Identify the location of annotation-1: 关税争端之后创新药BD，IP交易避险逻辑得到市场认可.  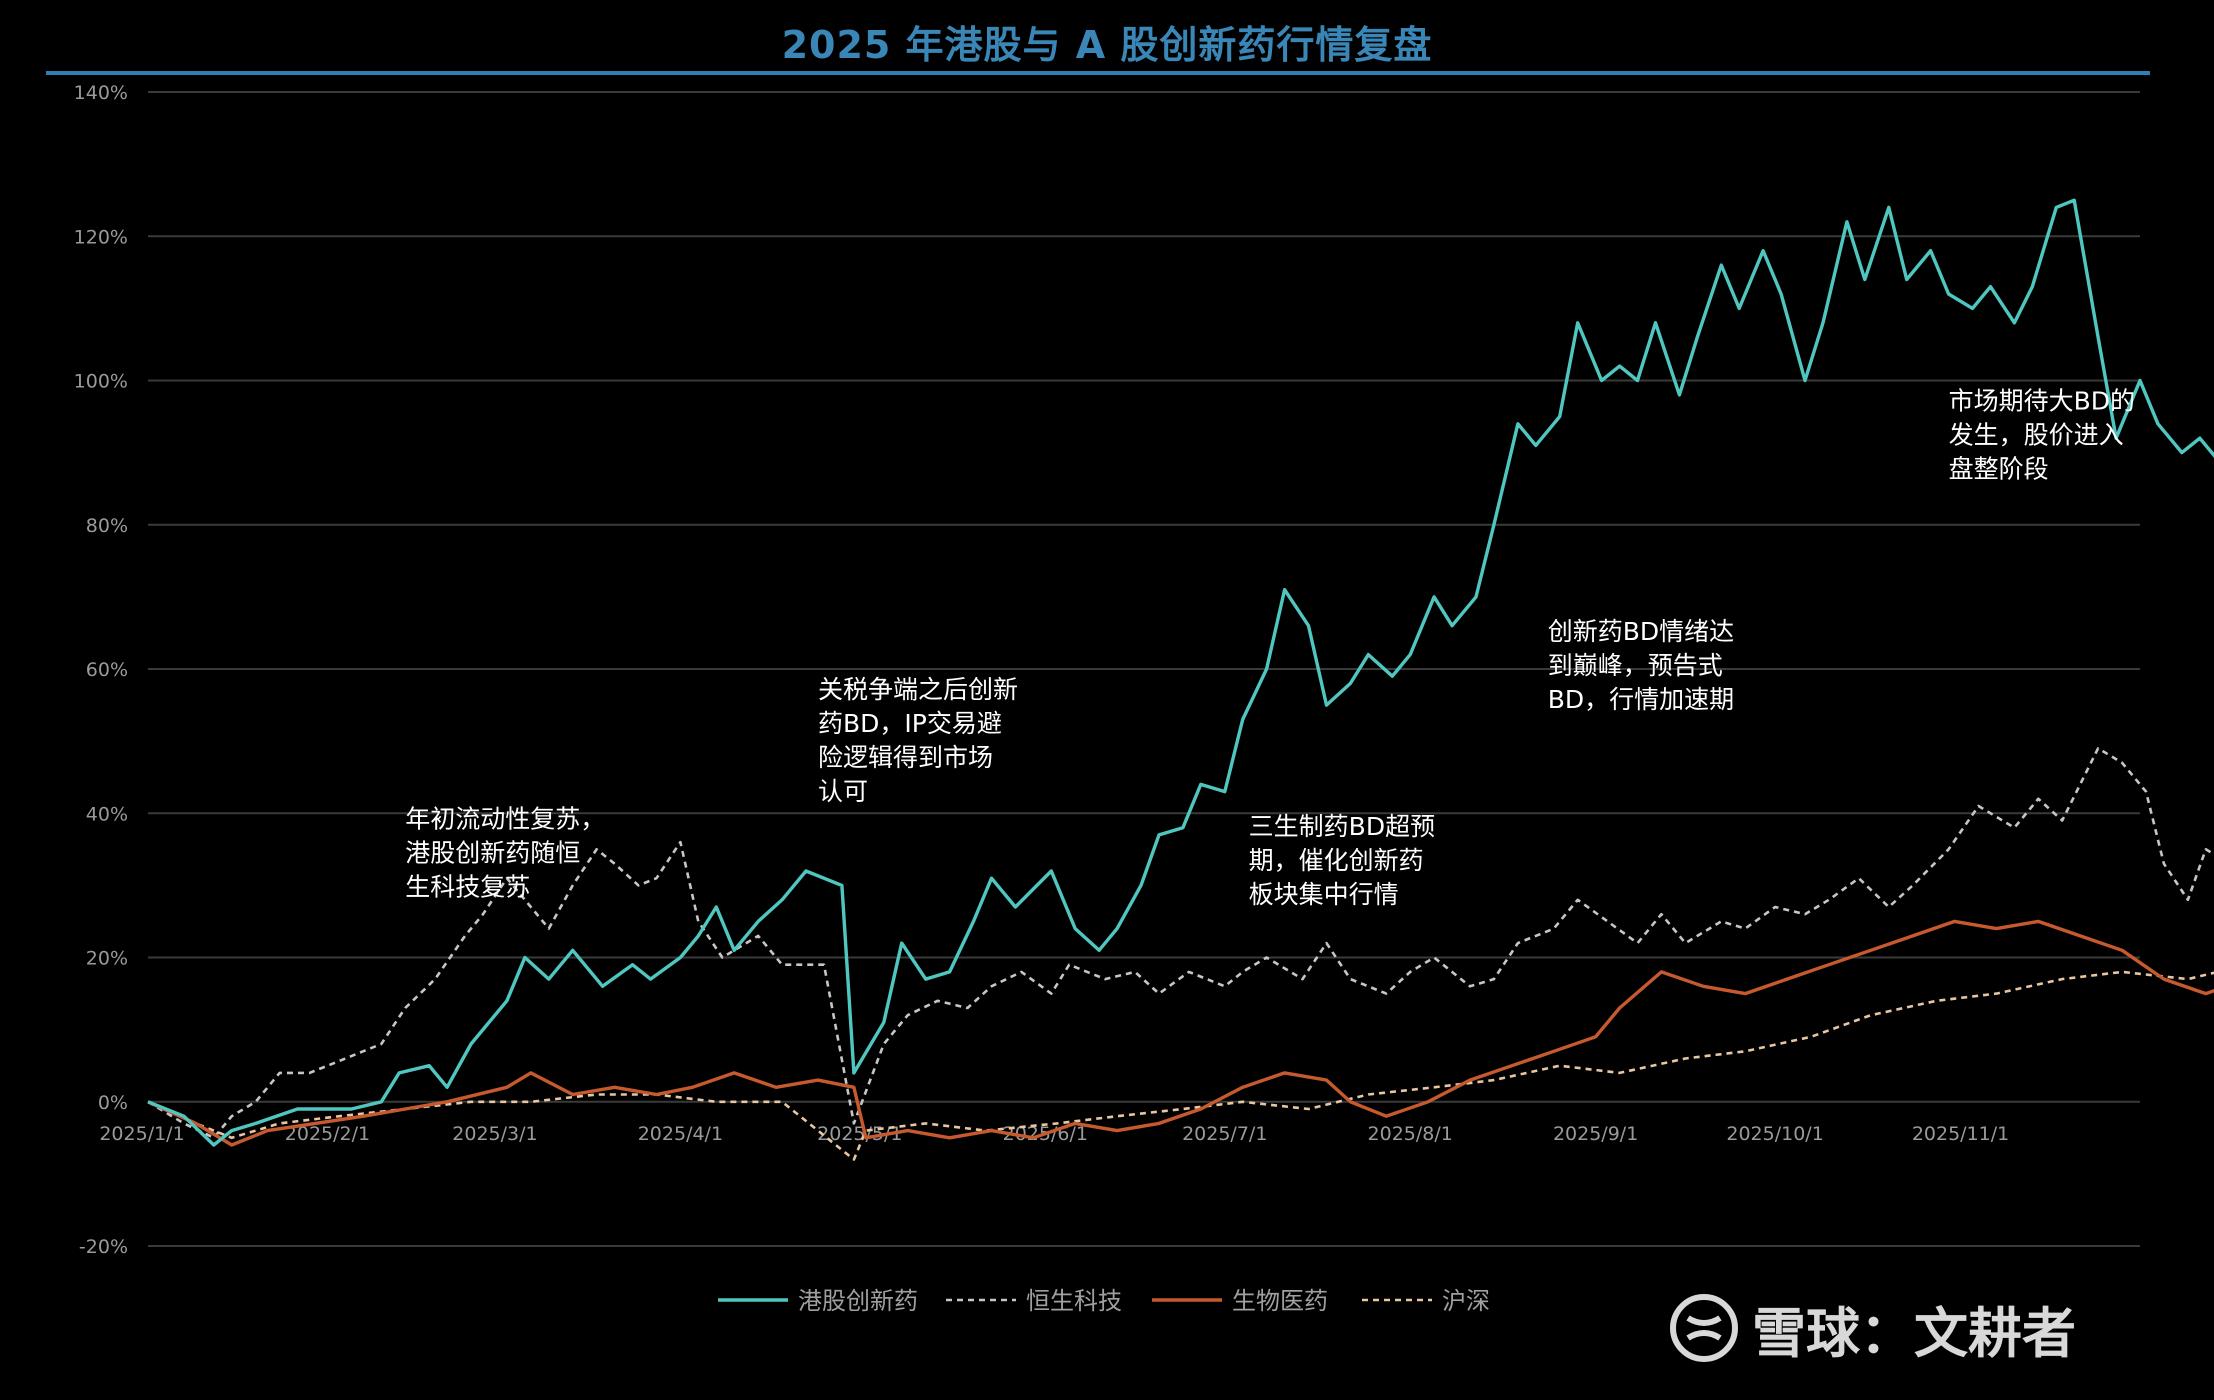
(918, 740).